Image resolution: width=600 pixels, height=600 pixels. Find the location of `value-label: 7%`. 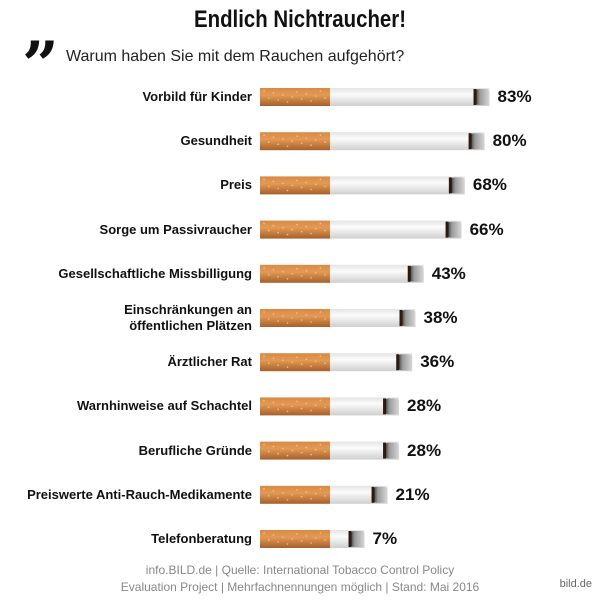

value-label: 7% is located at coordinates (385, 538).